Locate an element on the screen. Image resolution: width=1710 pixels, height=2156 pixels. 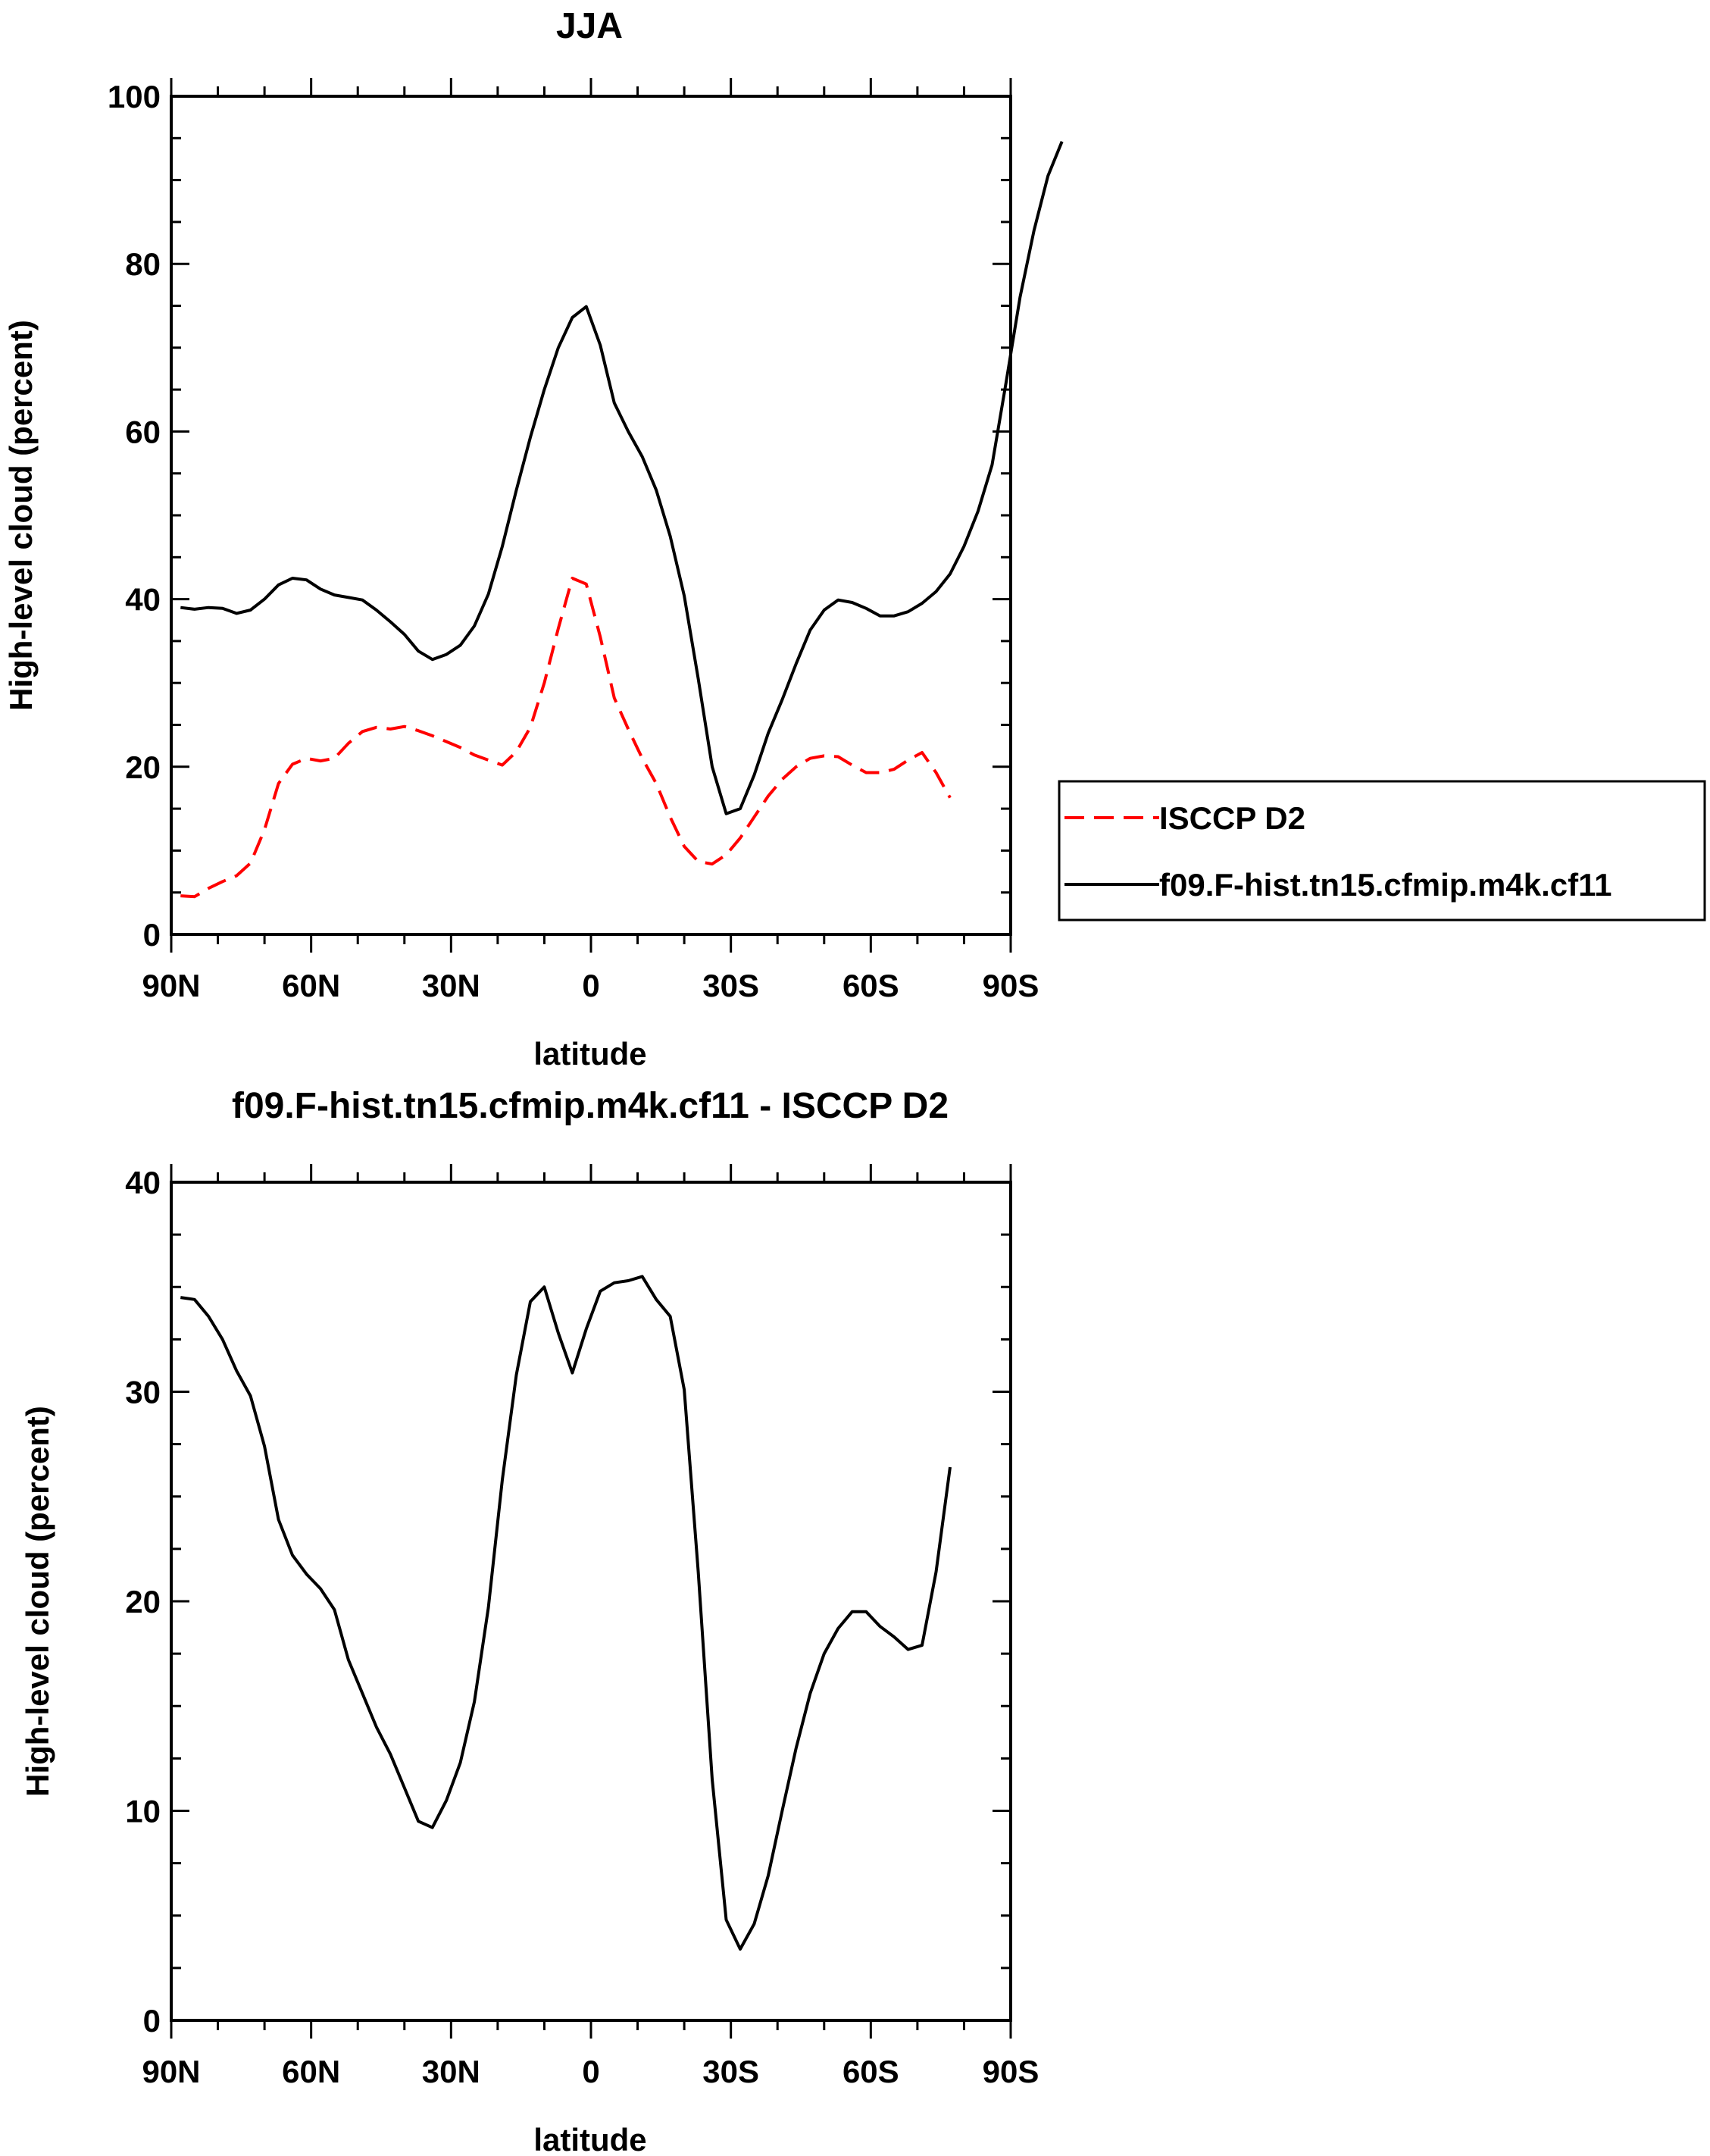
top-y-tick-label: 0 is located at coordinates (152, 935).